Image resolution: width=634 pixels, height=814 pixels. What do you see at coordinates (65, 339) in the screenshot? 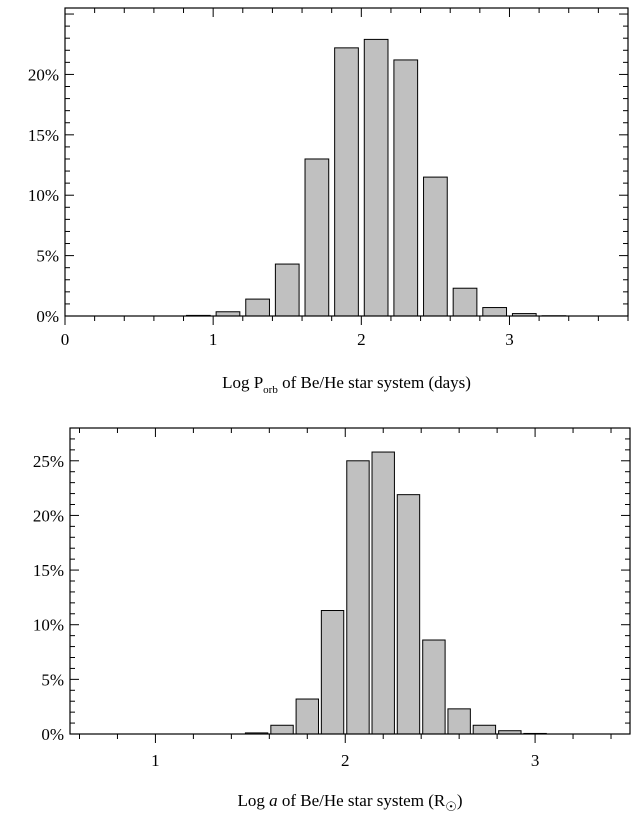
I see `x-tick-label: 0` at bounding box center [65, 339].